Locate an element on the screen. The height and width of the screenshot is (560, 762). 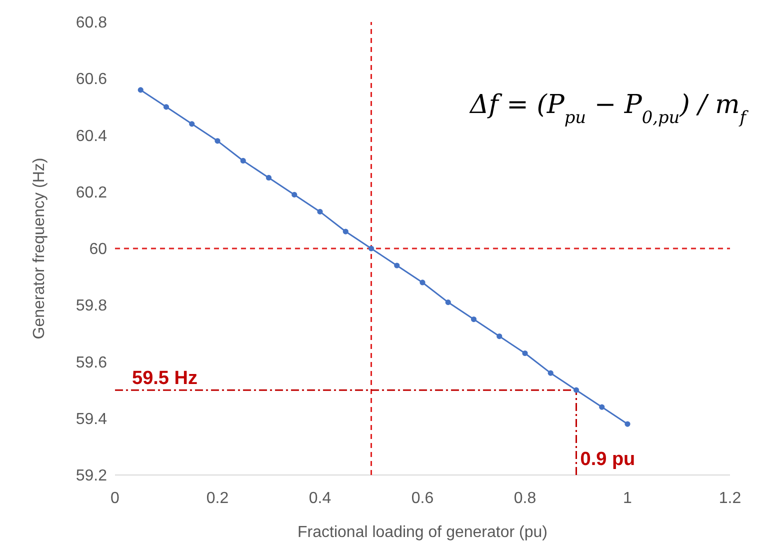
y-axis-title: Generator frequency (Hz) is located at coordinates (39, 249).